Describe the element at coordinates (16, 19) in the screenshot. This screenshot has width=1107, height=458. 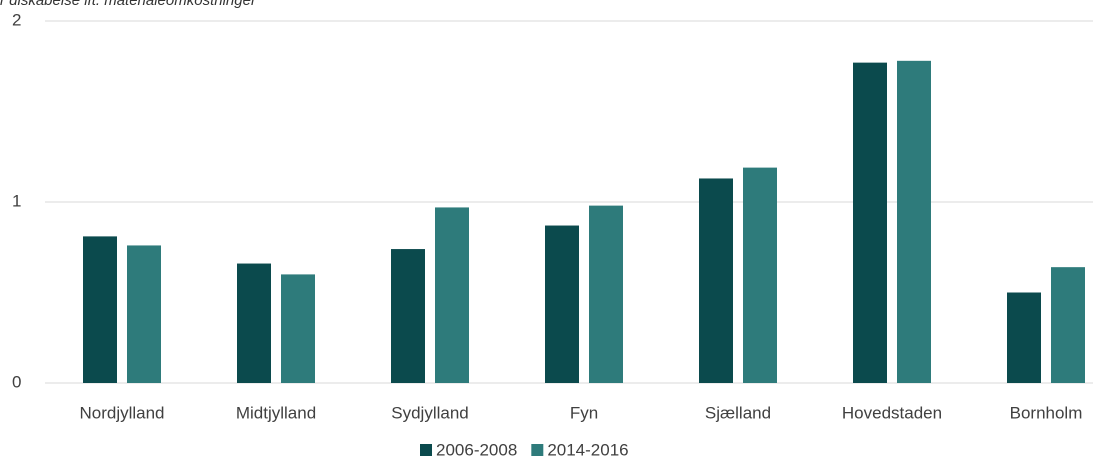
I see `y-tick-label: 2` at that location.